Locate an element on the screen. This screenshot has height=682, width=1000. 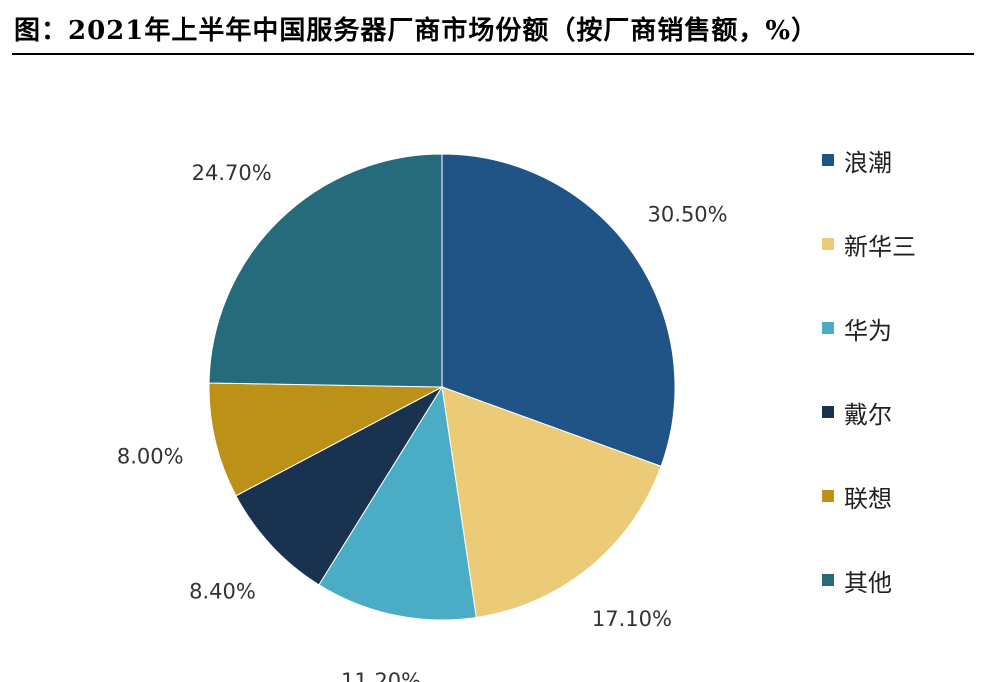
data-label-2: 17.10% is located at coordinates (632, 619).